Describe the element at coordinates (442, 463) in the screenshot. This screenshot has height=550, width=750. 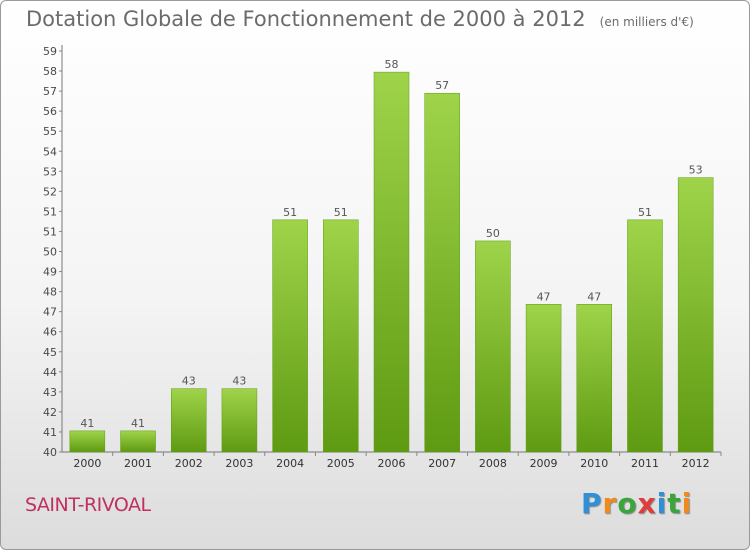
I see `x-tick-label-2007: 2007` at that location.